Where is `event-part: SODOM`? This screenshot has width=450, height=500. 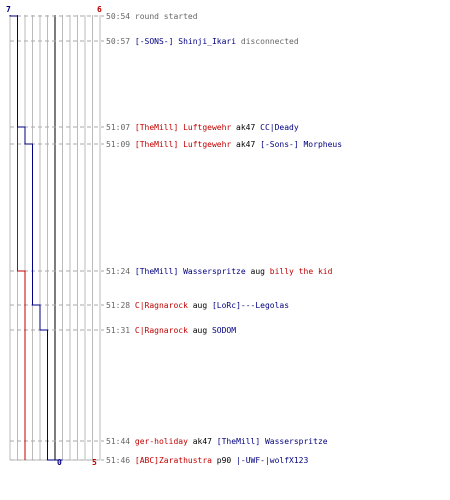 event-part: SODOM is located at coordinates (224, 330).